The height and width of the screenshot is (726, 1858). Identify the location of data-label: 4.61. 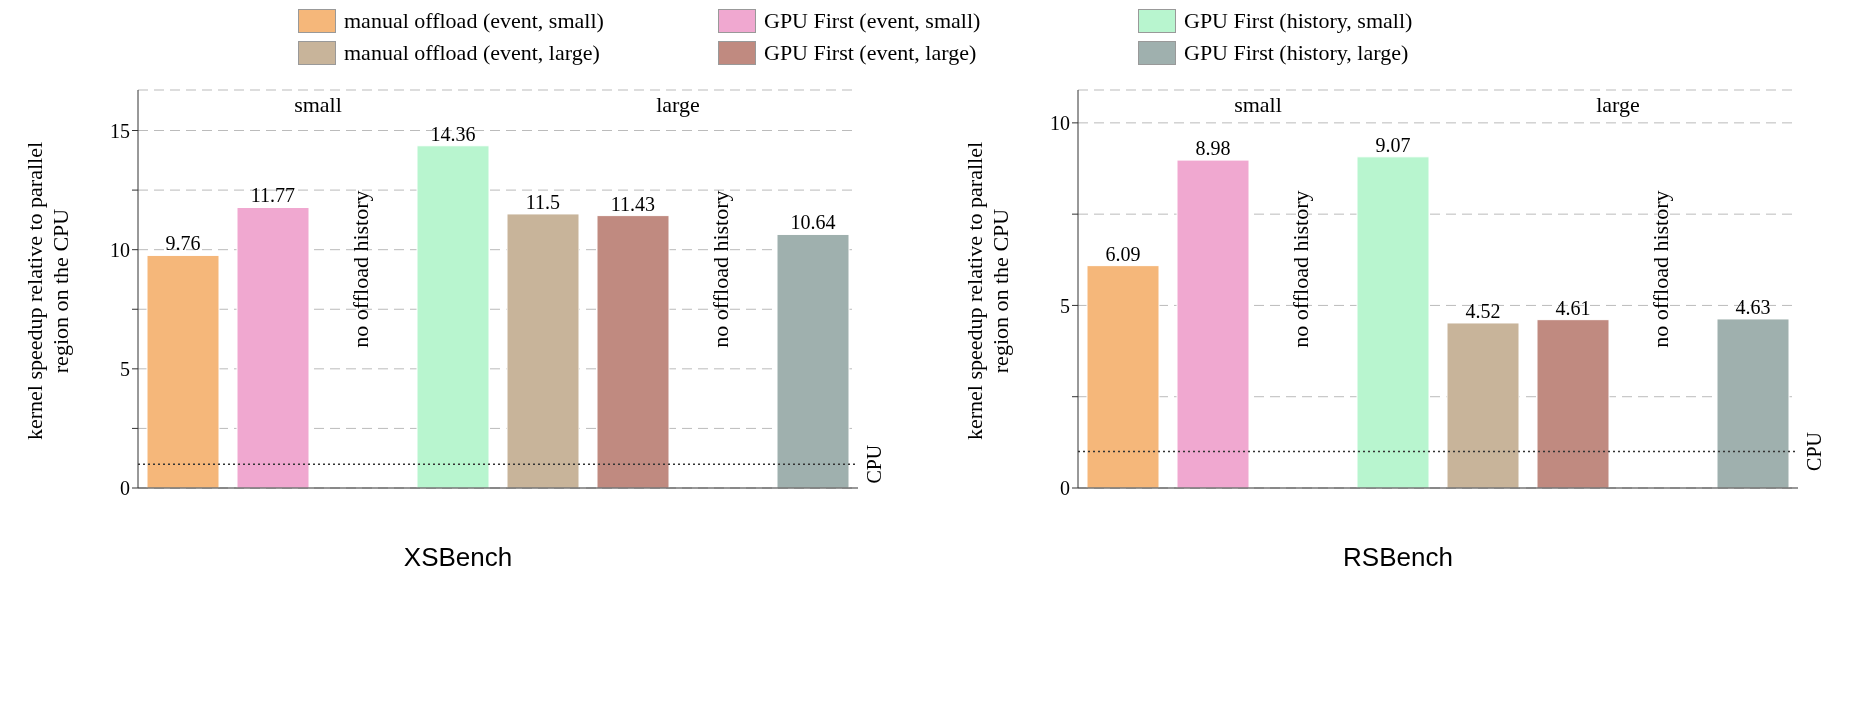
(1573, 307).